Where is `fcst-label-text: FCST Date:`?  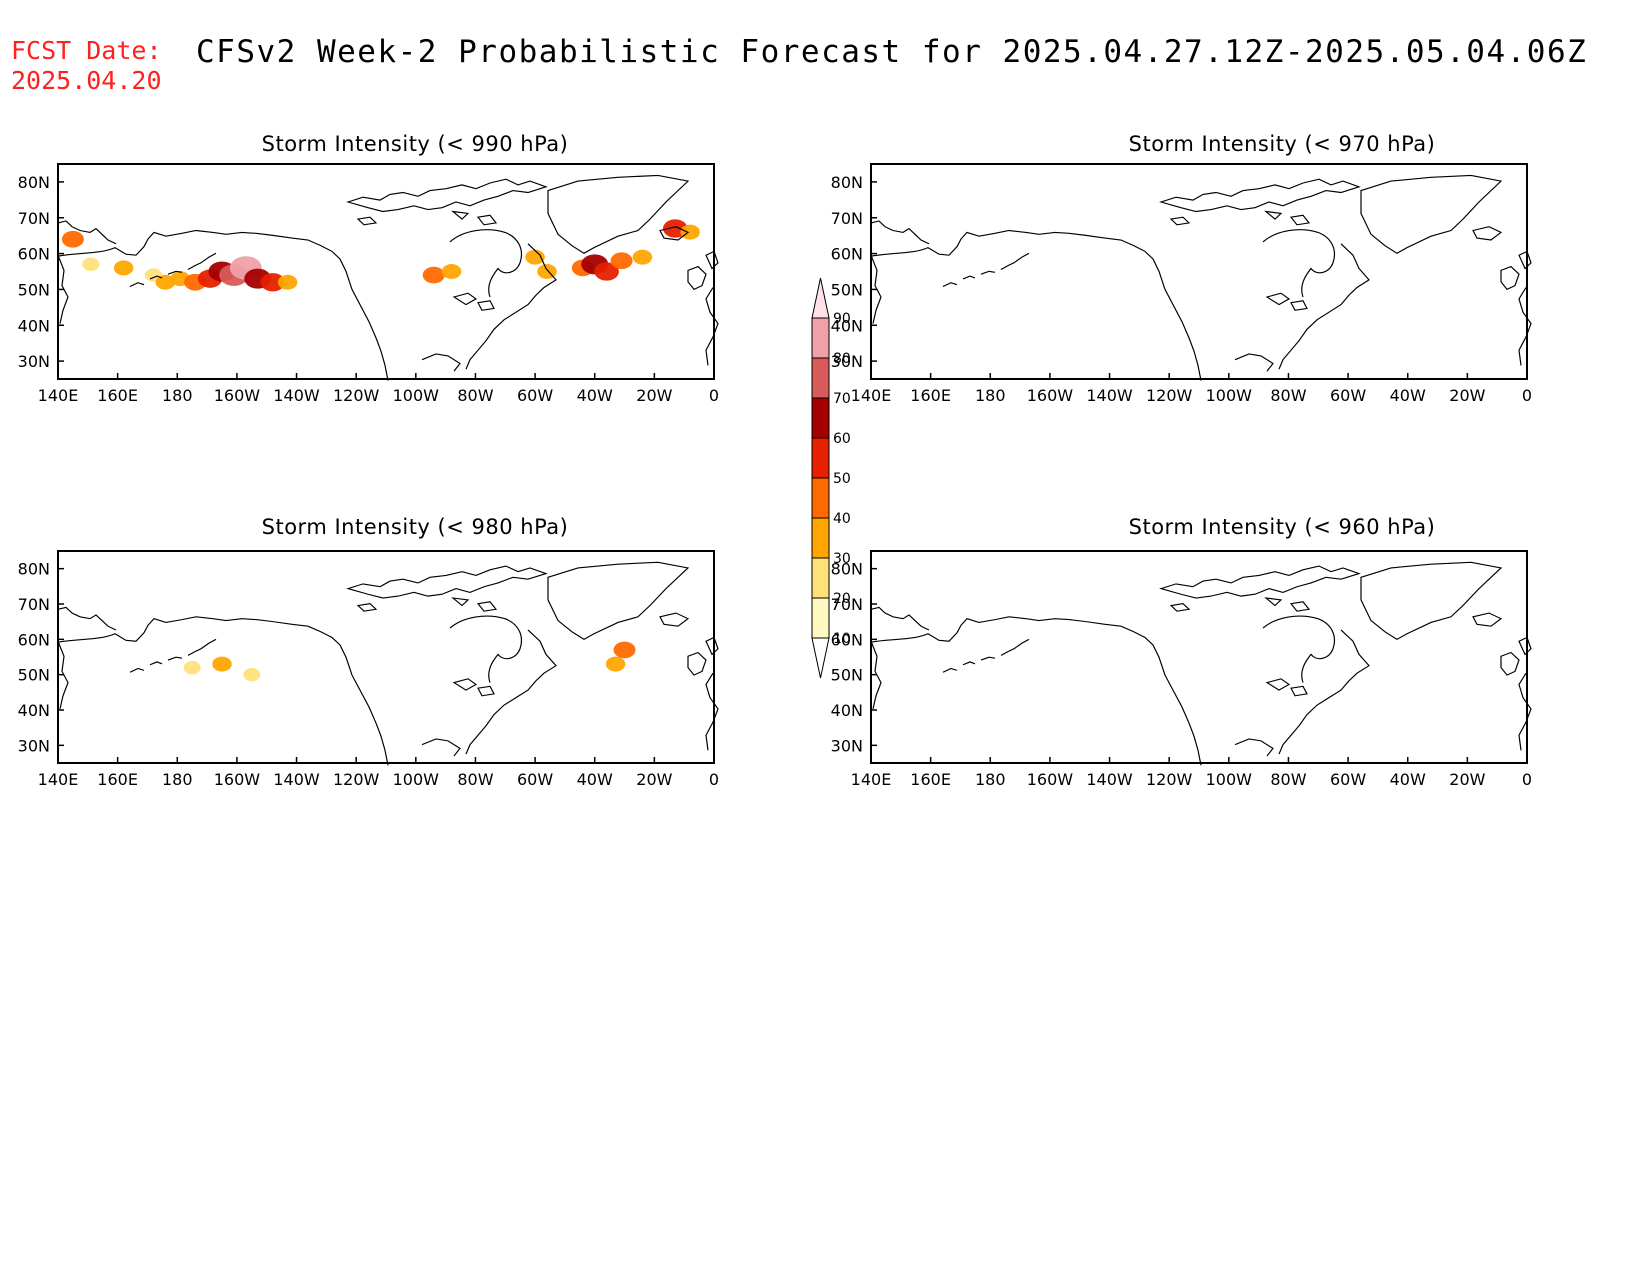
fcst-label-text: FCST Date: is located at coordinates (86, 50).